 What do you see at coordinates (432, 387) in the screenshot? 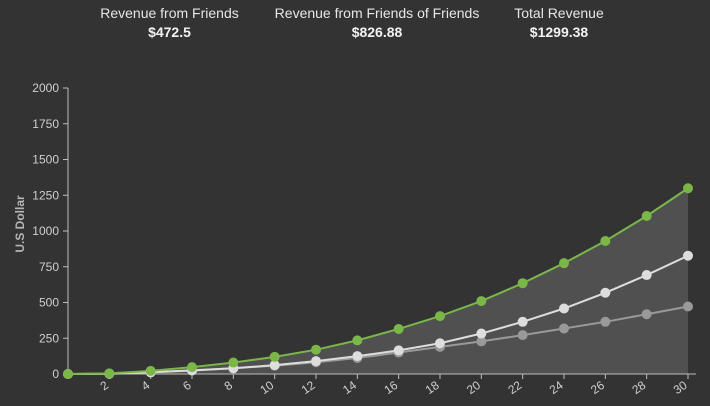
I see `x-tick-label: 18` at bounding box center [432, 387].